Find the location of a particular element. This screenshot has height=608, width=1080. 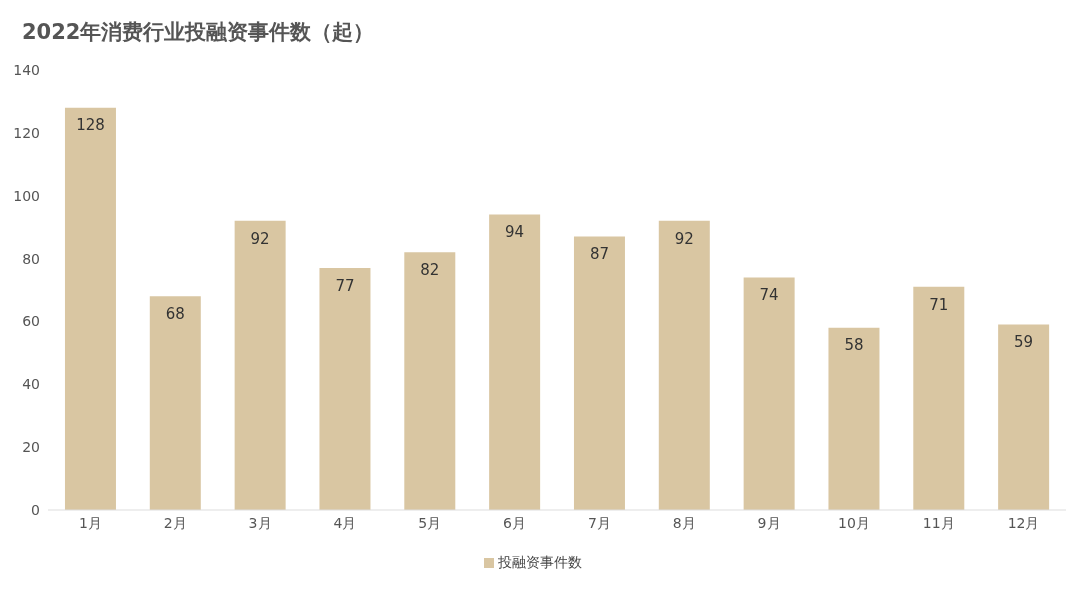

x-tick-label: 11月 is located at coordinates (938, 522).